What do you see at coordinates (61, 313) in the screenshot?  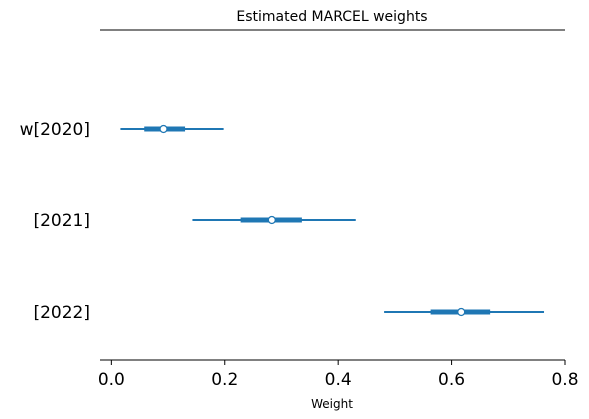 I see `row-label: [2022]` at bounding box center [61, 313].